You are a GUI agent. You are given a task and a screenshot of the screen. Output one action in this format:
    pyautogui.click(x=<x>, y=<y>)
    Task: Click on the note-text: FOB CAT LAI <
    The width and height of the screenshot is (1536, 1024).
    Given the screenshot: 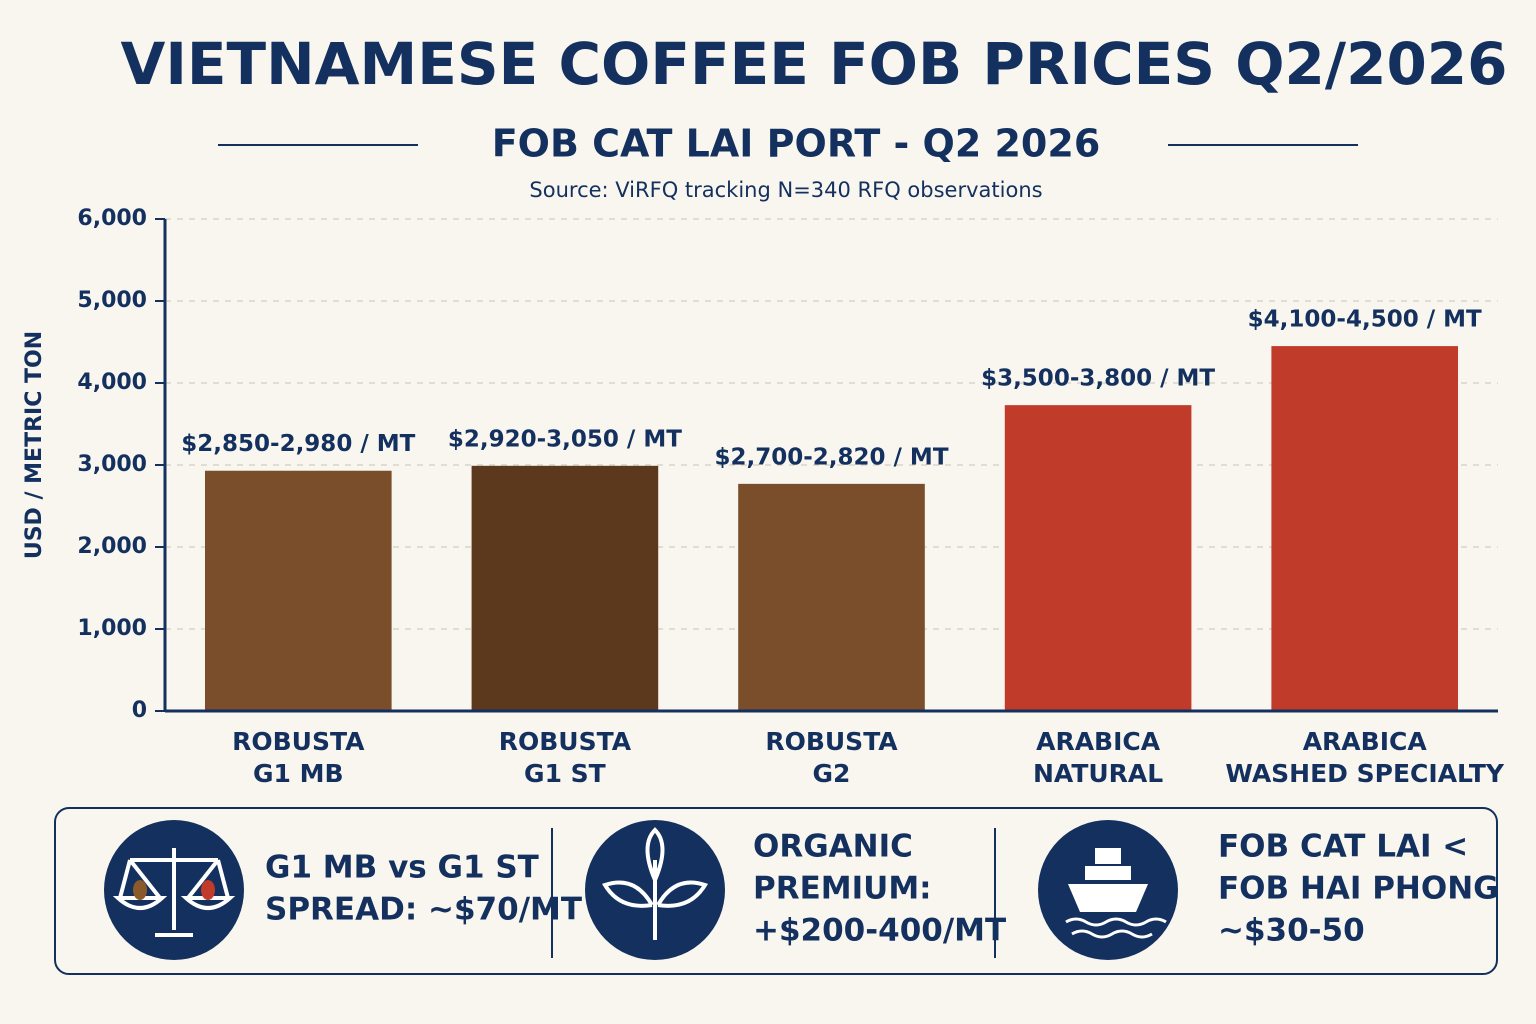 What is the action you would take?
    pyautogui.click(x=1343, y=847)
    